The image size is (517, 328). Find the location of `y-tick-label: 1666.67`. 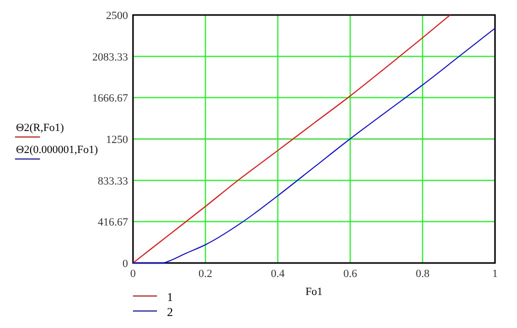

y-tick-label: 1666.67 is located at coordinates (110, 98).